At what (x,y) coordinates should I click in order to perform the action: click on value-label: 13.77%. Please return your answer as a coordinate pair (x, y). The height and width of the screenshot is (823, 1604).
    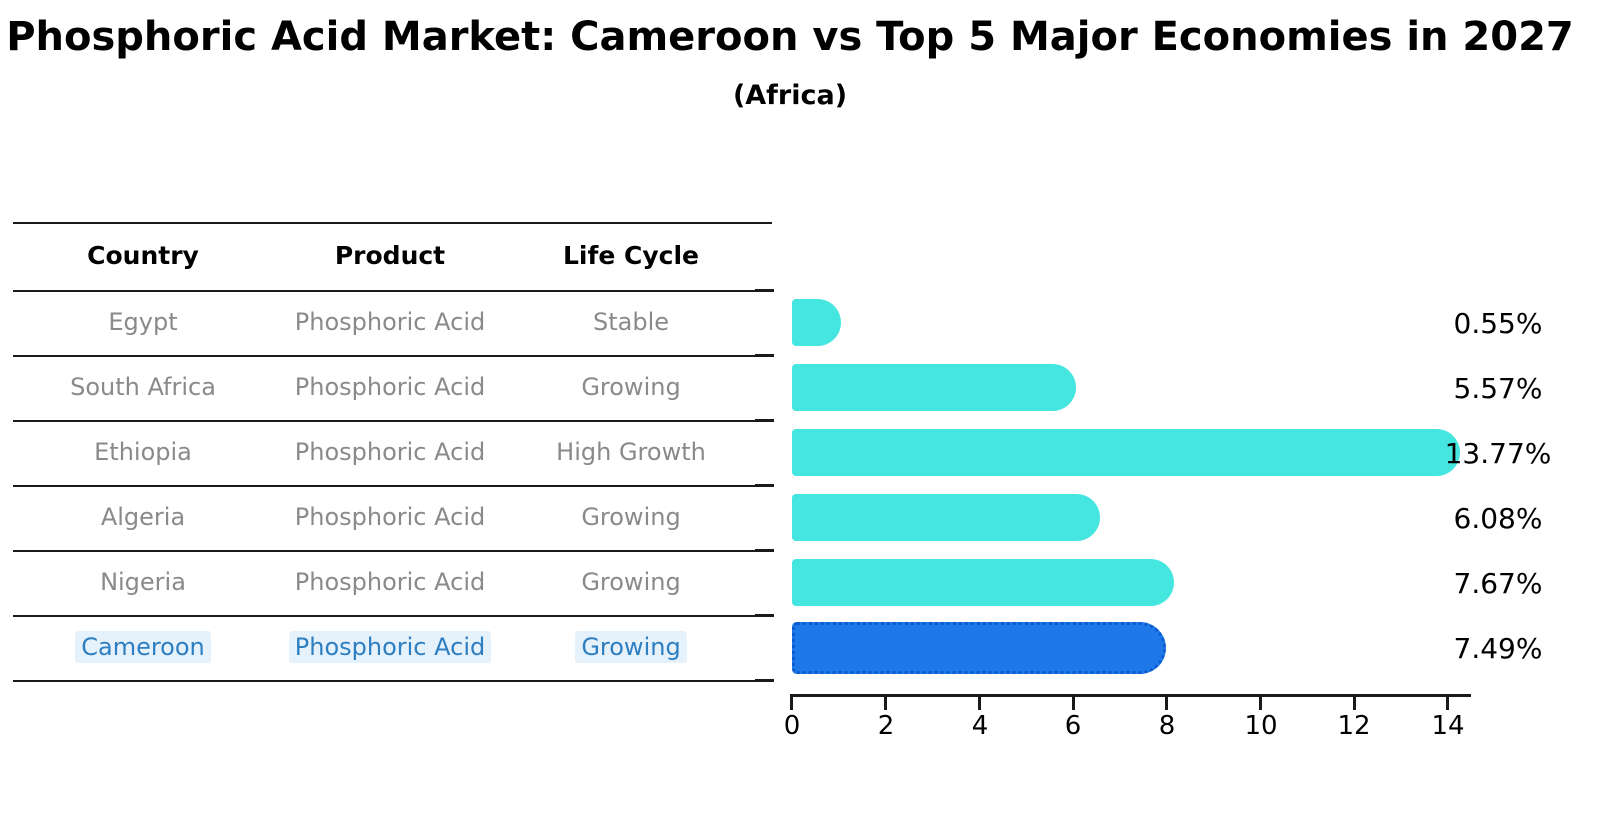
    Looking at the image, I should click on (1498, 453).